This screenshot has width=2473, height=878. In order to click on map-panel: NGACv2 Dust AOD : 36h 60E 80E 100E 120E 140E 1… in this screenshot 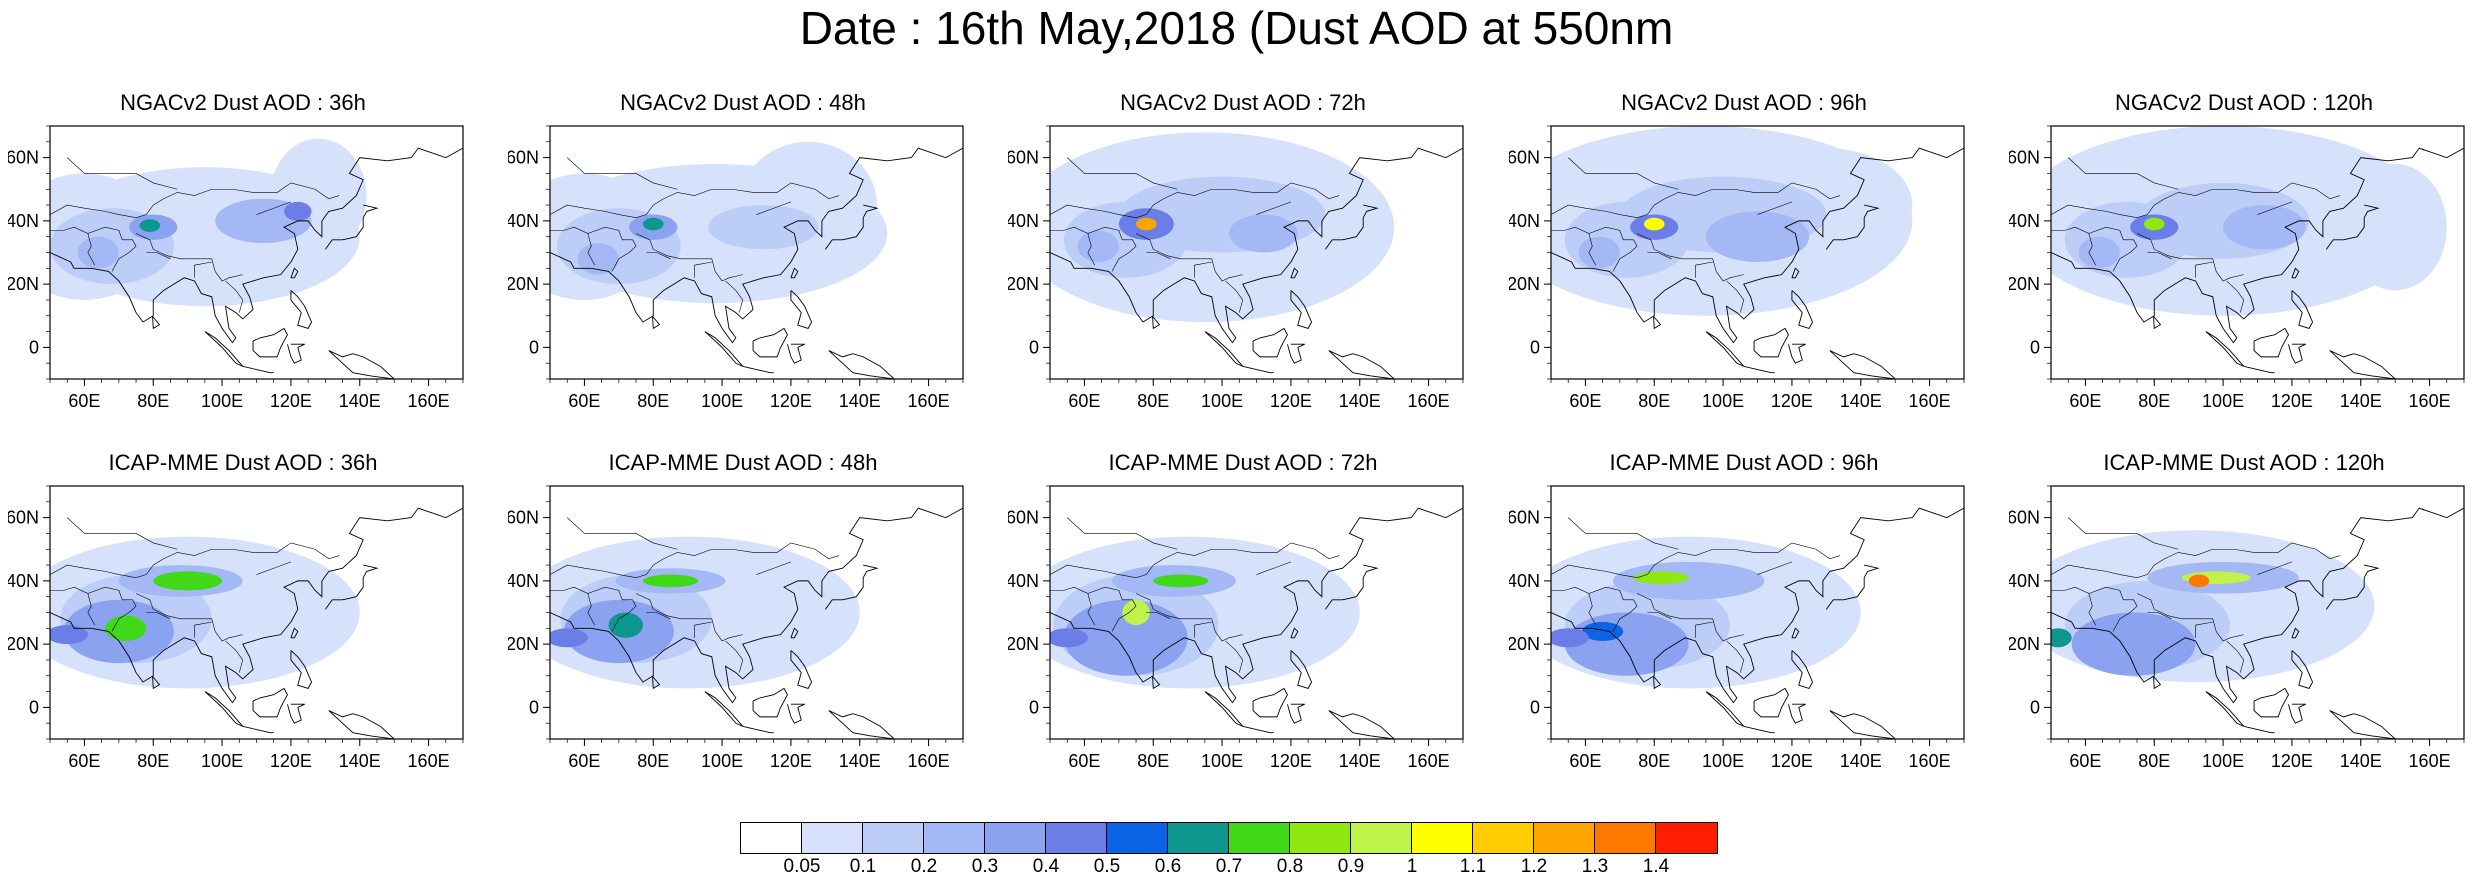, I will do `click(243, 270)`.